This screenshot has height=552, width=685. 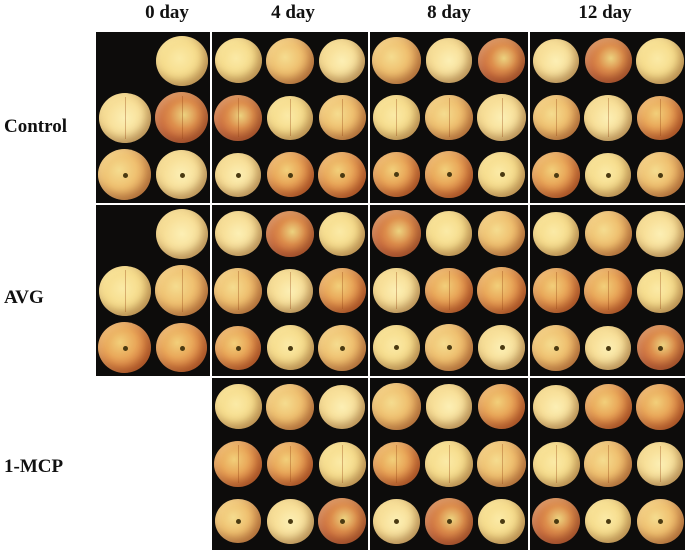 What do you see at coordinates (449, 117) in the screenshot?
I see `photo-panel-control-8-day` at bounding box center [449, 117].